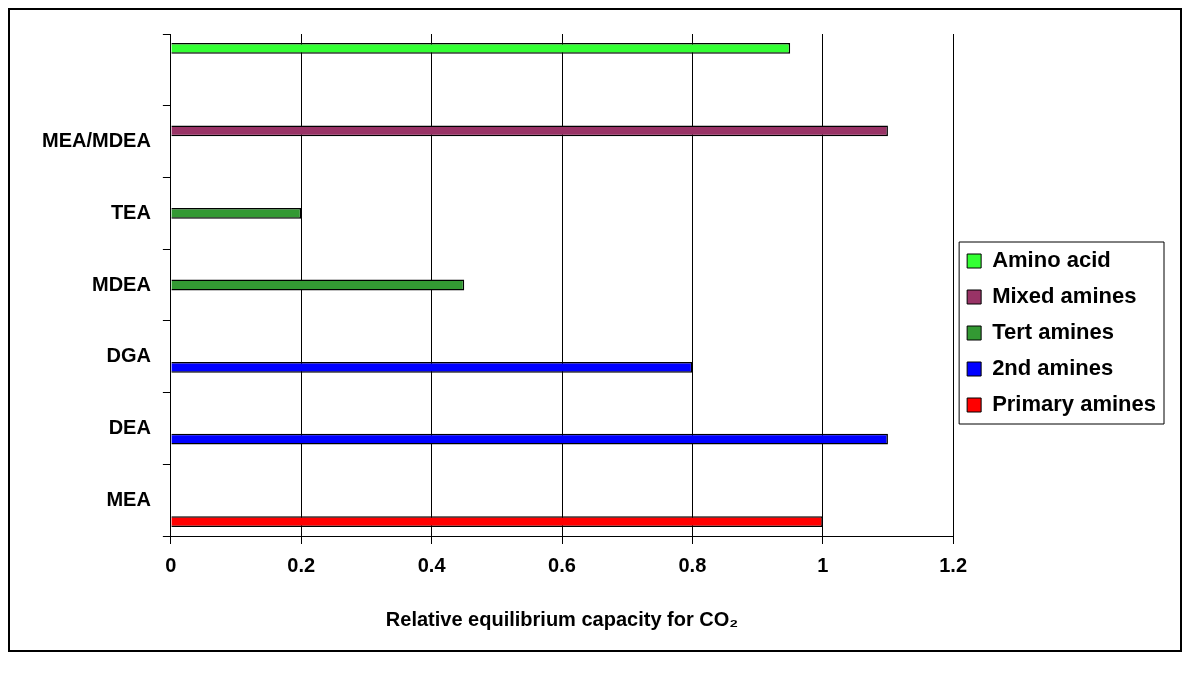 The height and width of the screenshot is (674, 1197). I want to click on y-tick-label: MEA/MDEA, so click(96, 140).